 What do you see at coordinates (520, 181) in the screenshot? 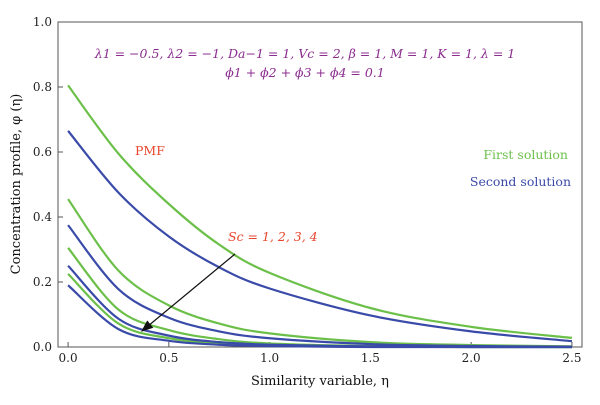
I see `legend-second-solution: Second solution` at bounding box center [520, 181].